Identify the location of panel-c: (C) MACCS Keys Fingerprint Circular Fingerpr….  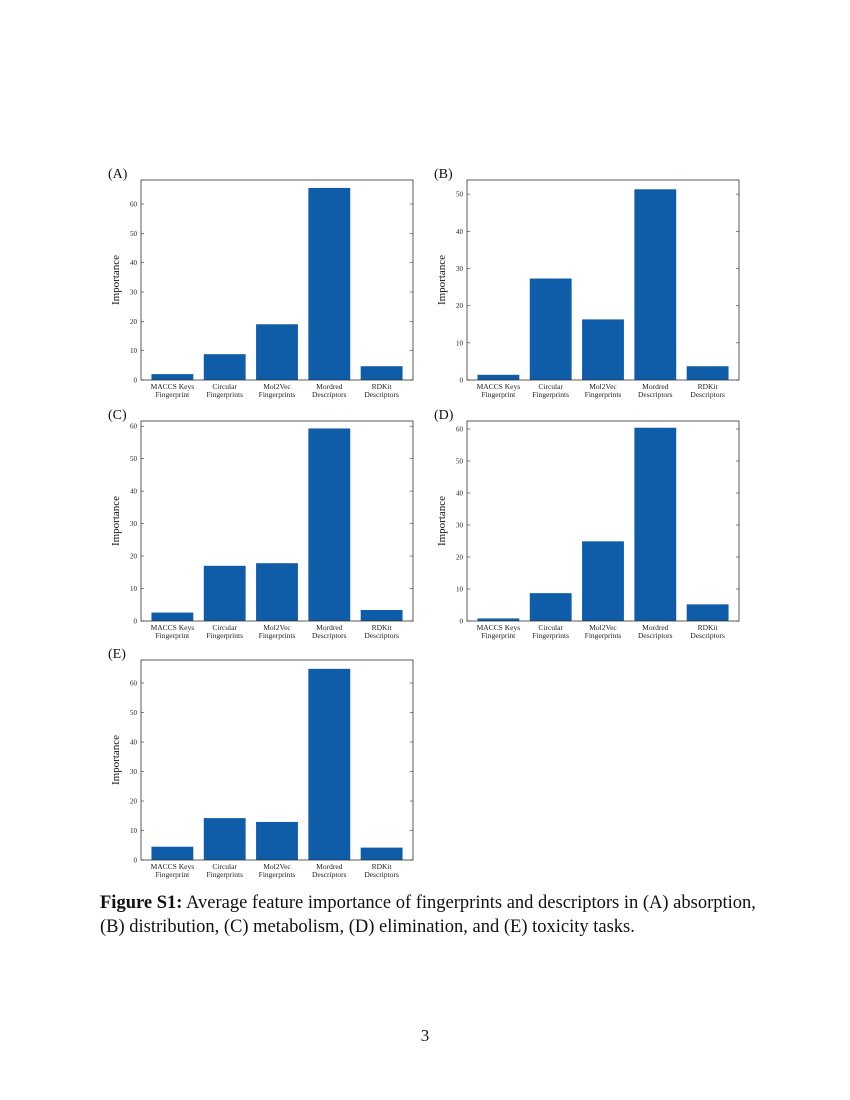
(265, 530).